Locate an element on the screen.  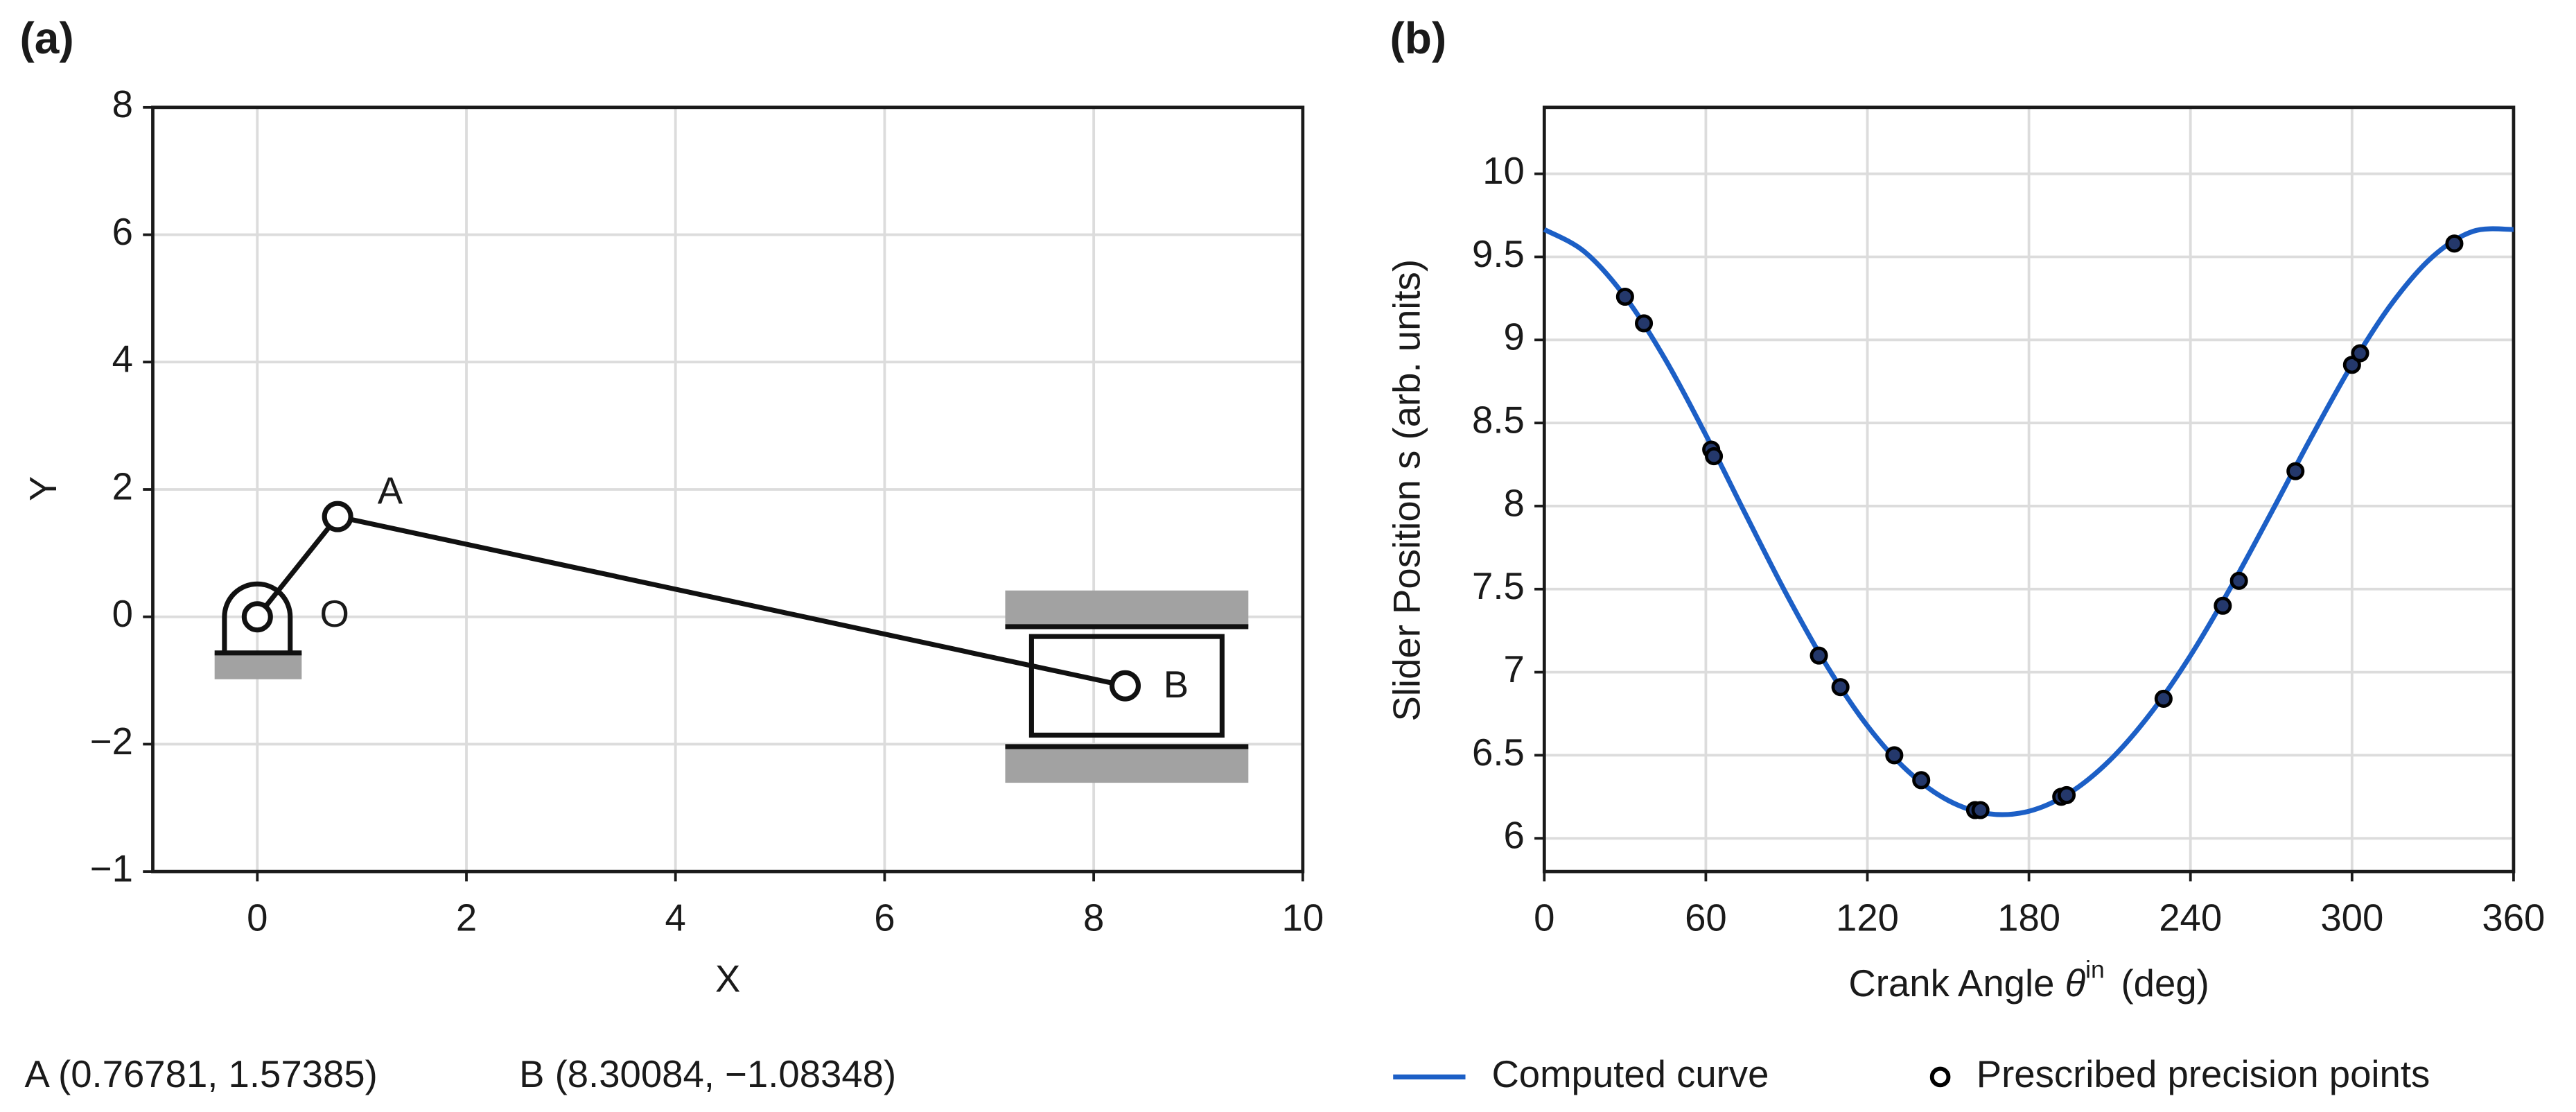
y-tick-label: 9.5 is located at coordinates (1498, 254).